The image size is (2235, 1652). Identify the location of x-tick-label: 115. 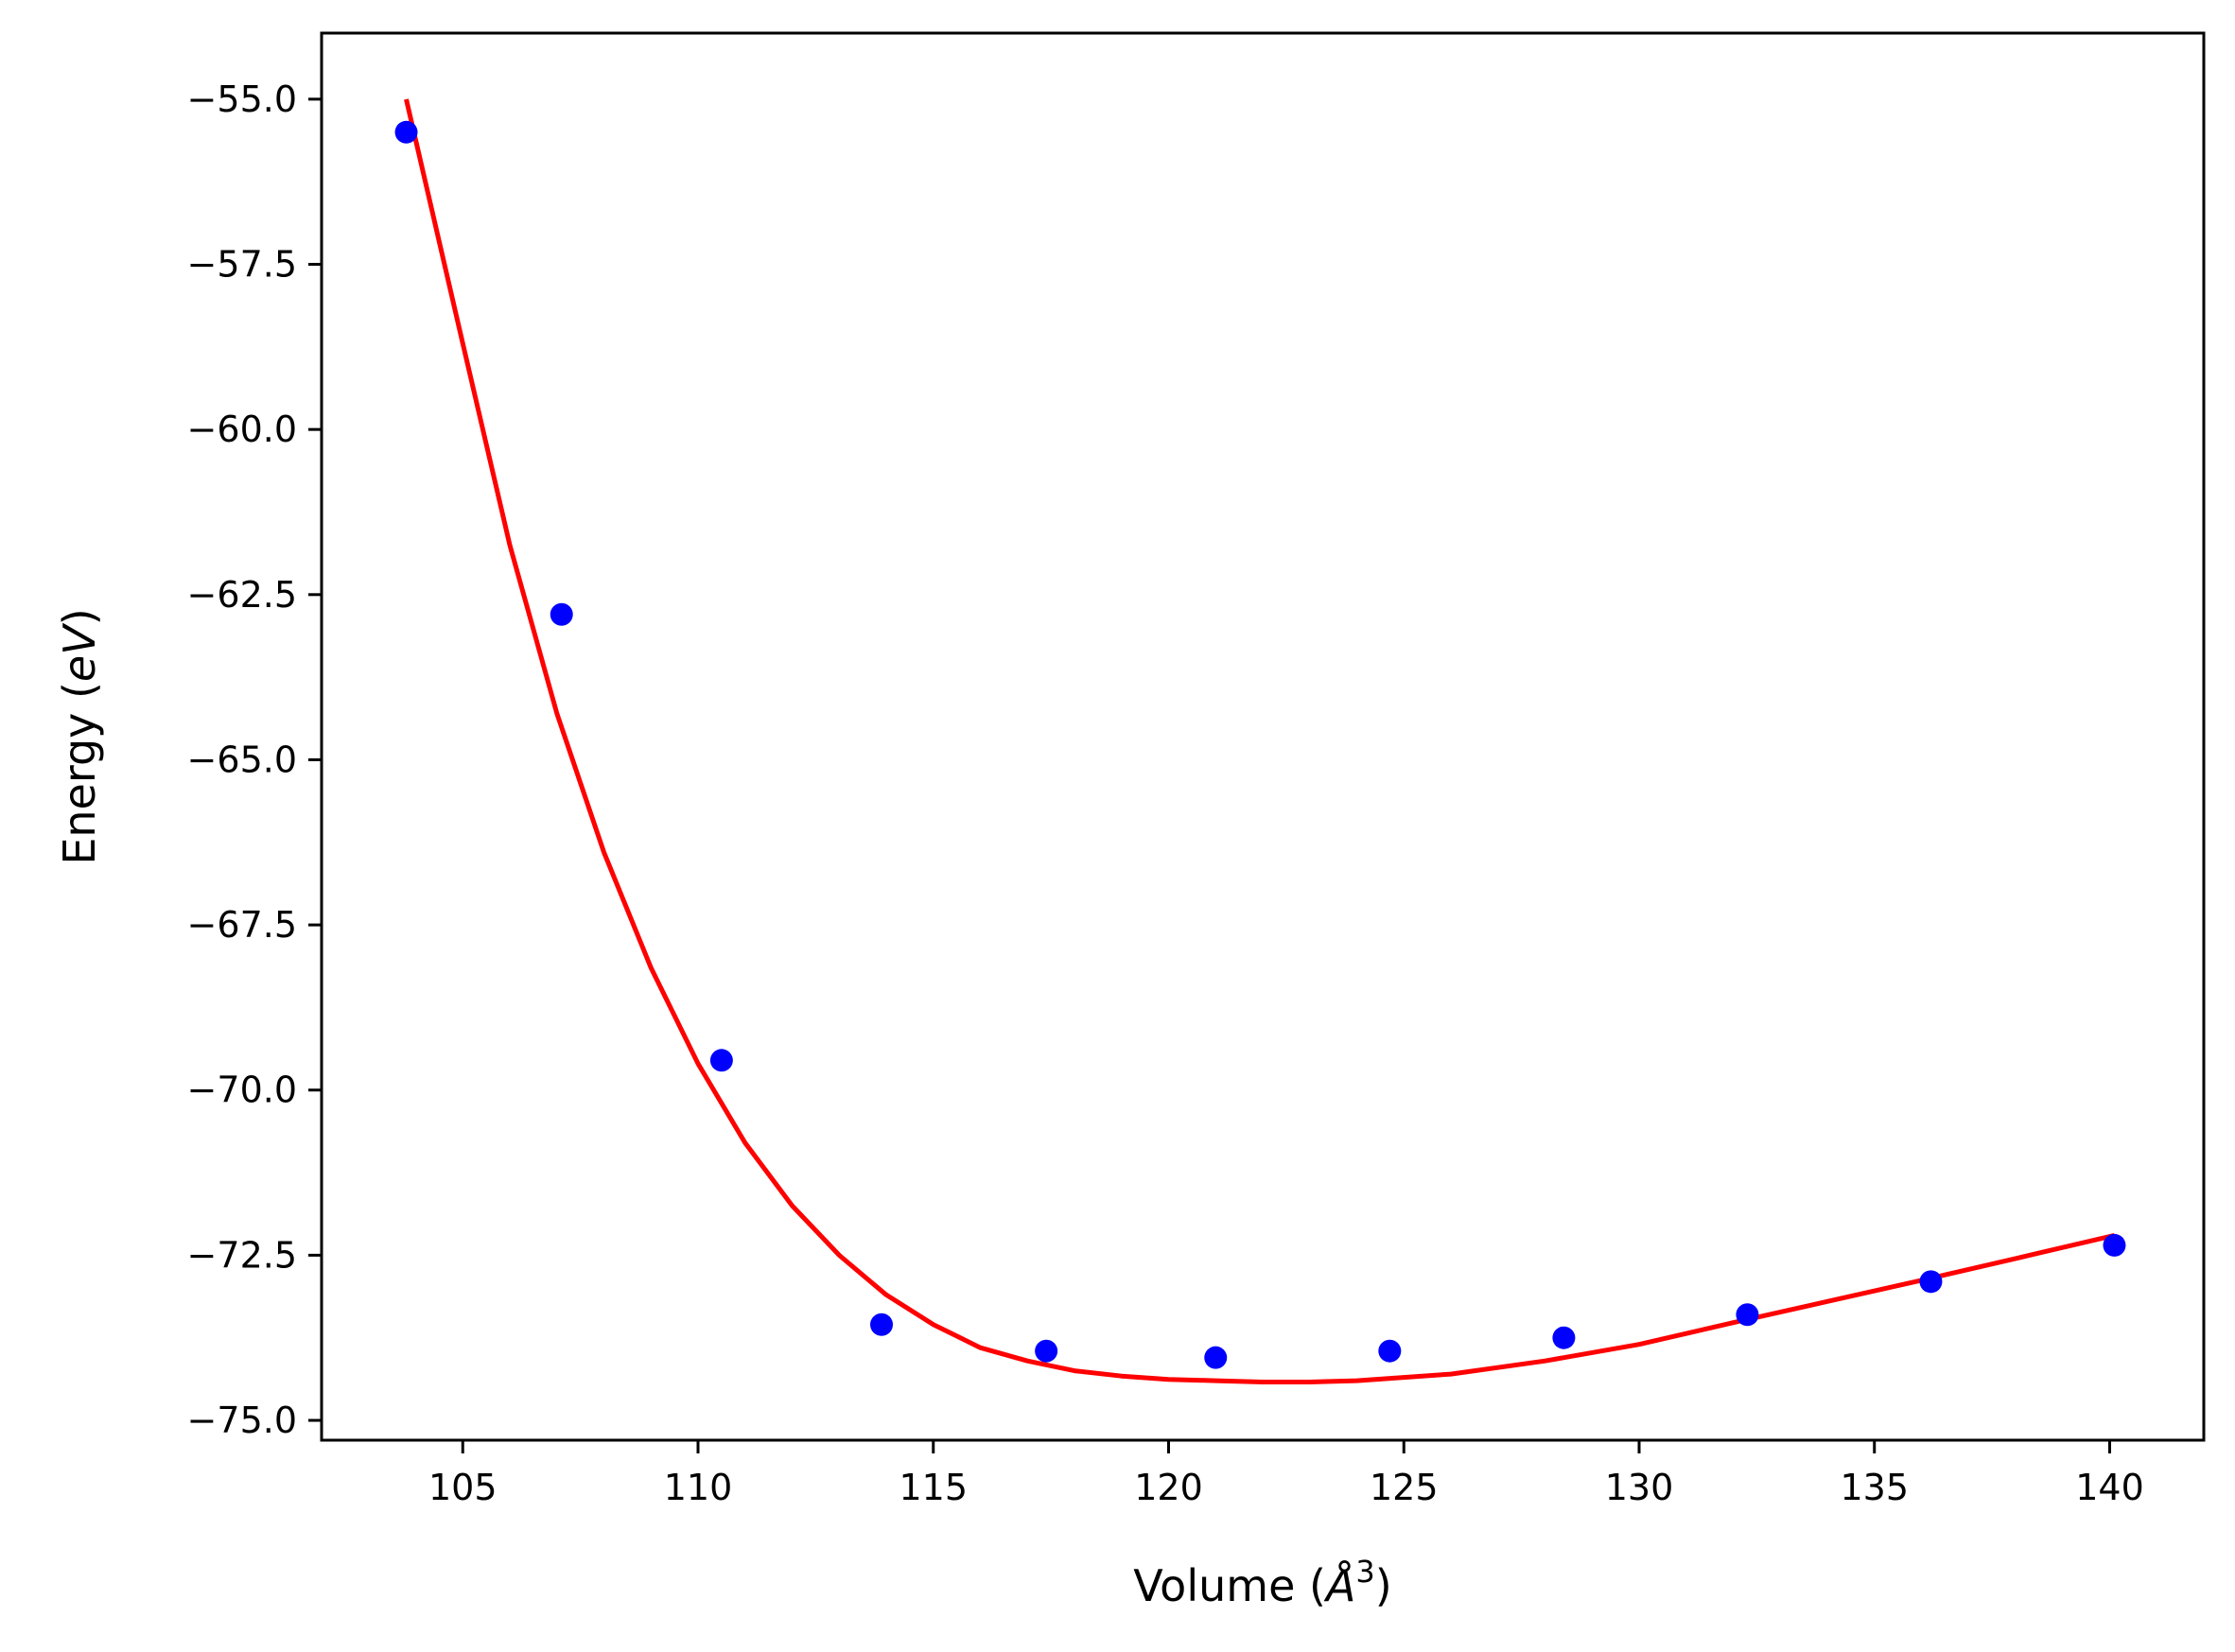
(933, 1488).